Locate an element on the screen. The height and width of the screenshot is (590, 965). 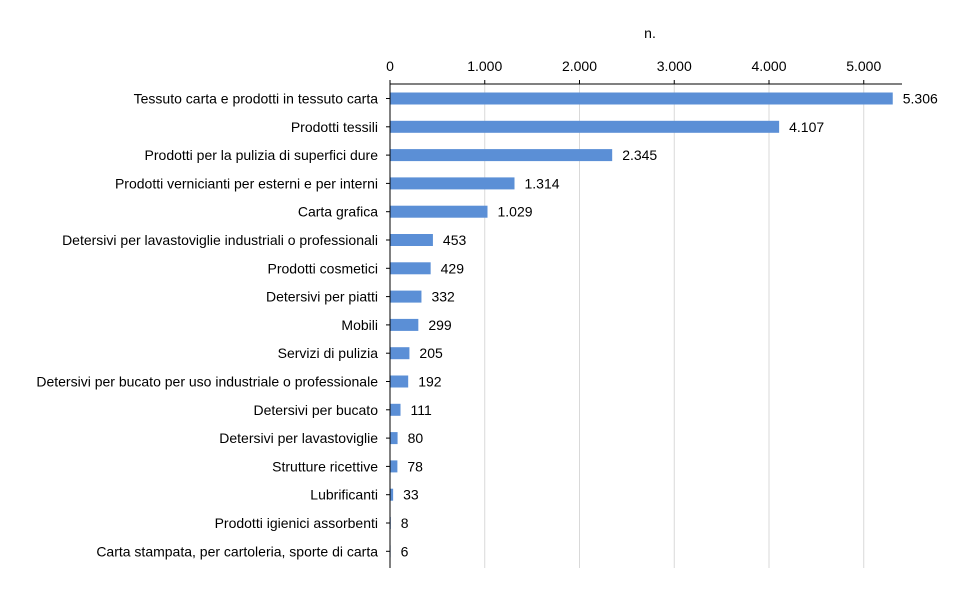
data-label: 4.107 is located at coordinates (806, 127).